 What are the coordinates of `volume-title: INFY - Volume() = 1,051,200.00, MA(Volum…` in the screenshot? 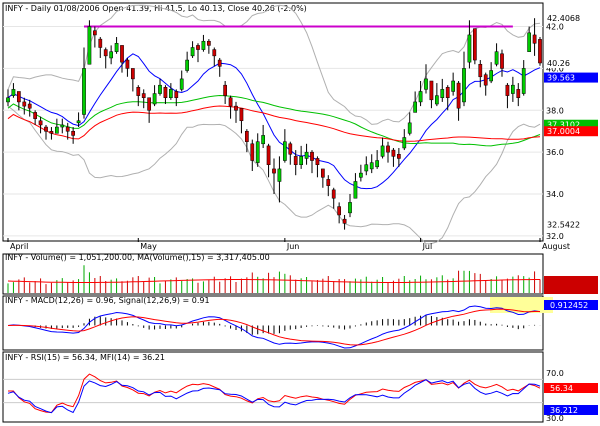 It's located at (137, 257).